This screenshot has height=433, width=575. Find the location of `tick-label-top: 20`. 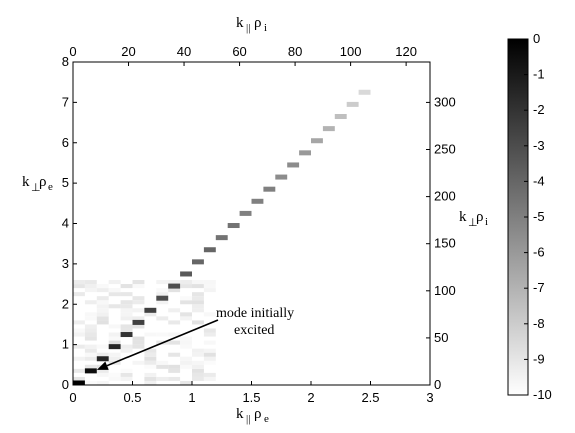

tick-label-top: 20 is located at coordinates (128, 51).